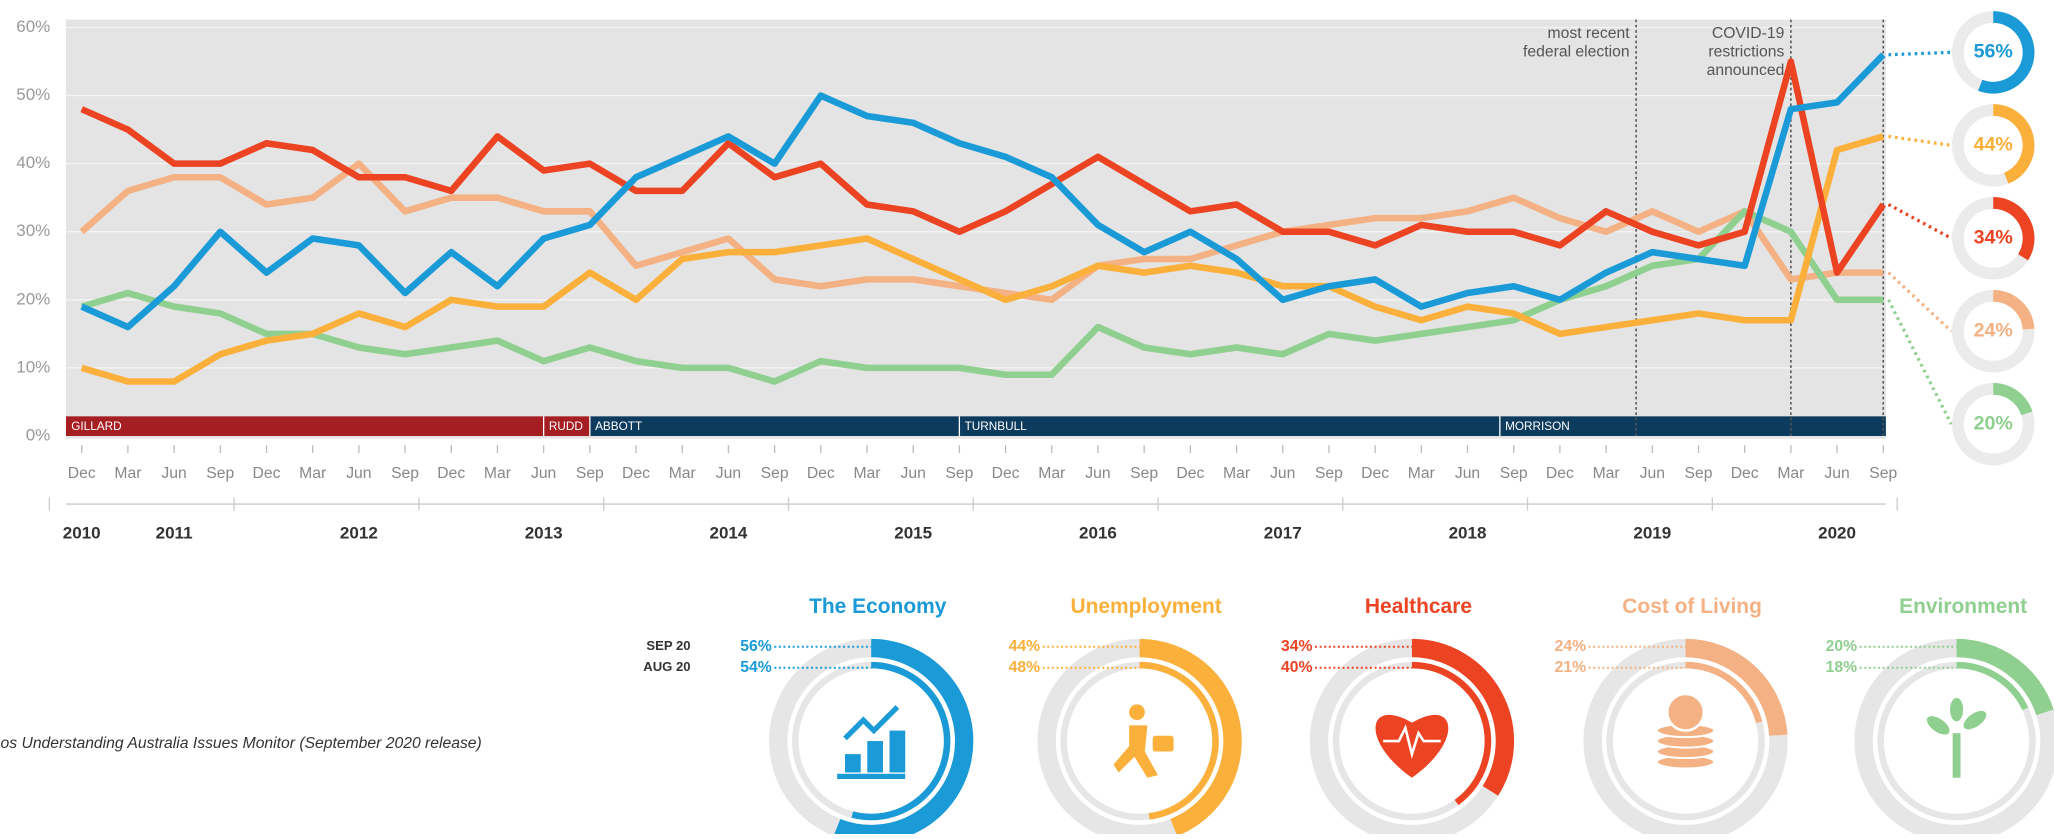  Describe the element at coordinates (1746, 52) in the screenshot. I see `annotation-text: restrictions` at that location.